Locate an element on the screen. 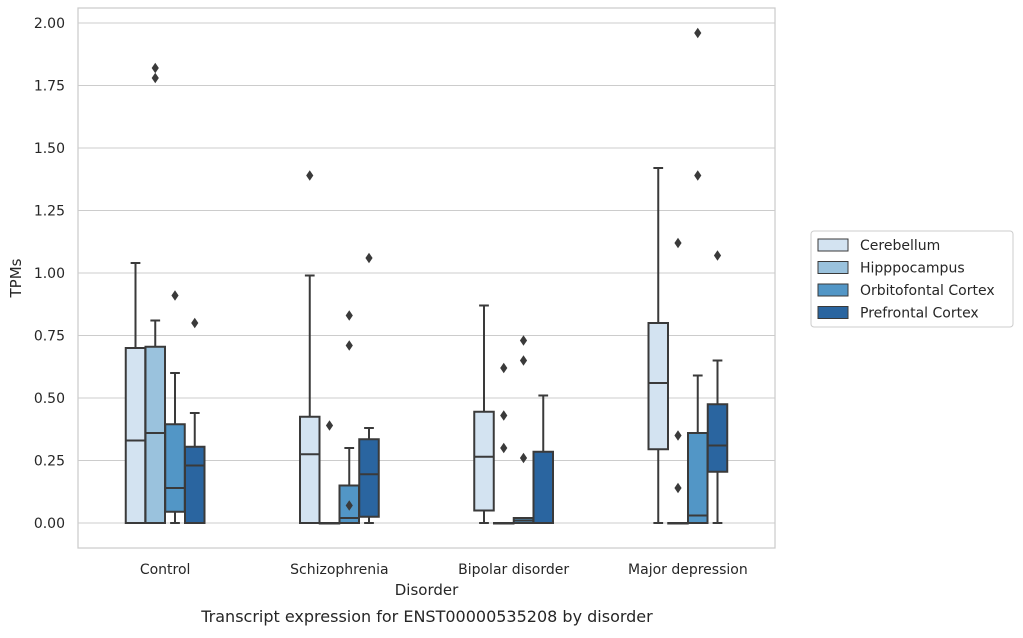 This screenshot has width=1023, height=638. y-tick-label: 2.00 is located at coordinates (49, 24).